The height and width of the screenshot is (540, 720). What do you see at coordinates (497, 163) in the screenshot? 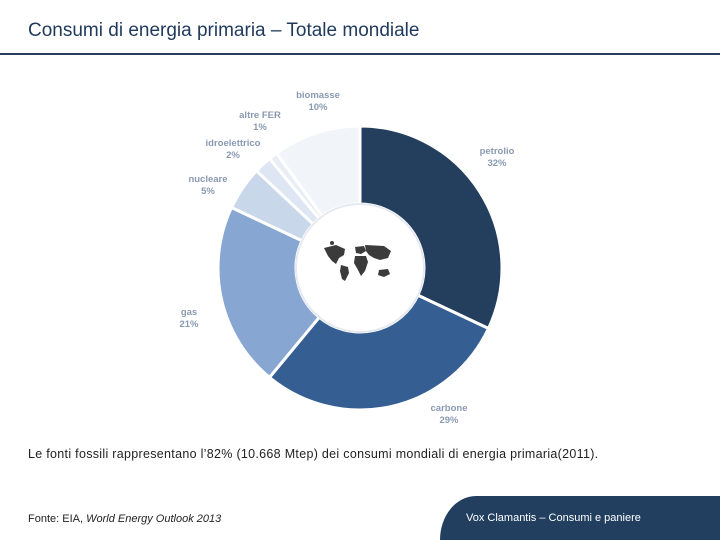
I see `slice-value-label: 32%` at bounding box center [497, 163].